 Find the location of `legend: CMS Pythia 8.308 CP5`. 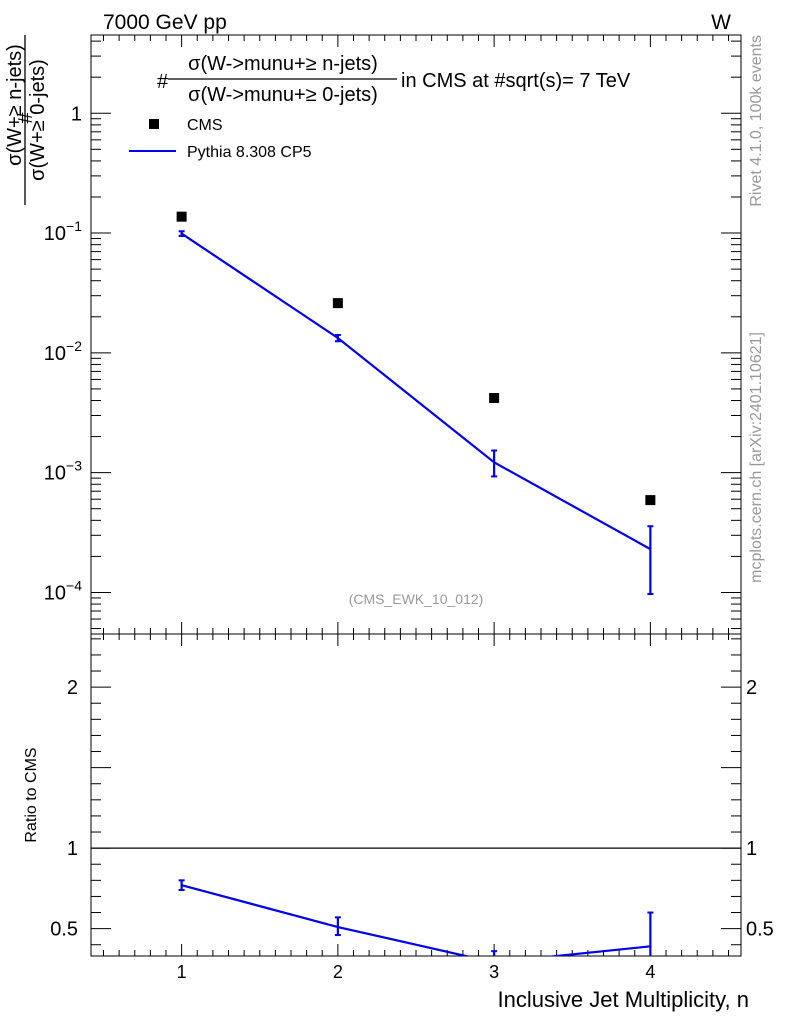

legend: CMS Pythia 8.308 CP5 is located at coordinates (220, 139).